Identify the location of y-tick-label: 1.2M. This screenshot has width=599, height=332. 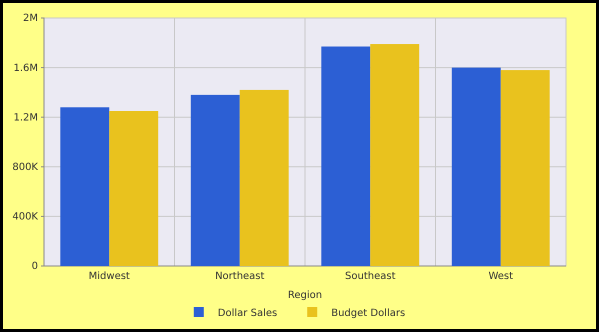
(25, 118).